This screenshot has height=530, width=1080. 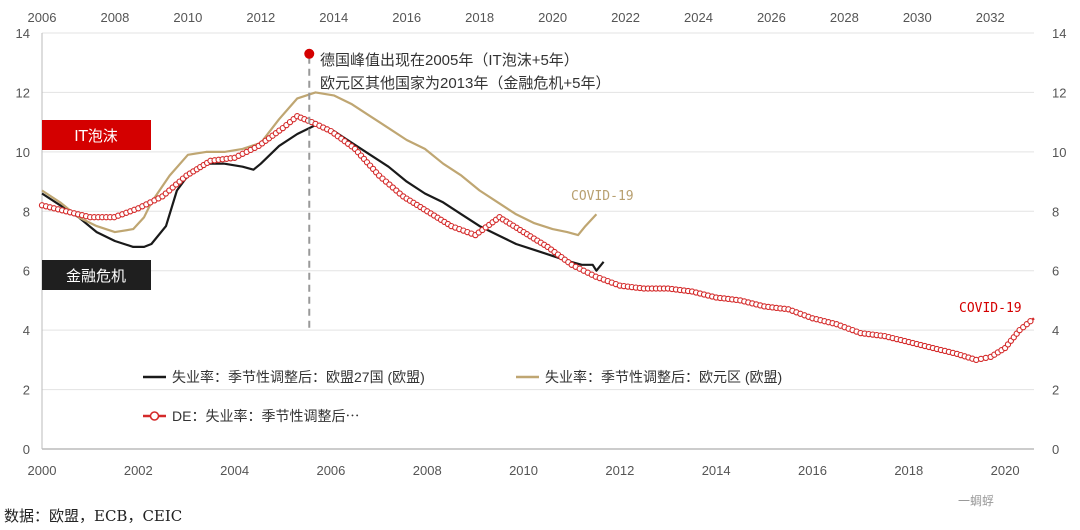 I want to click on x-bottom-tick-label: 2006, so click(x=330, y=470).